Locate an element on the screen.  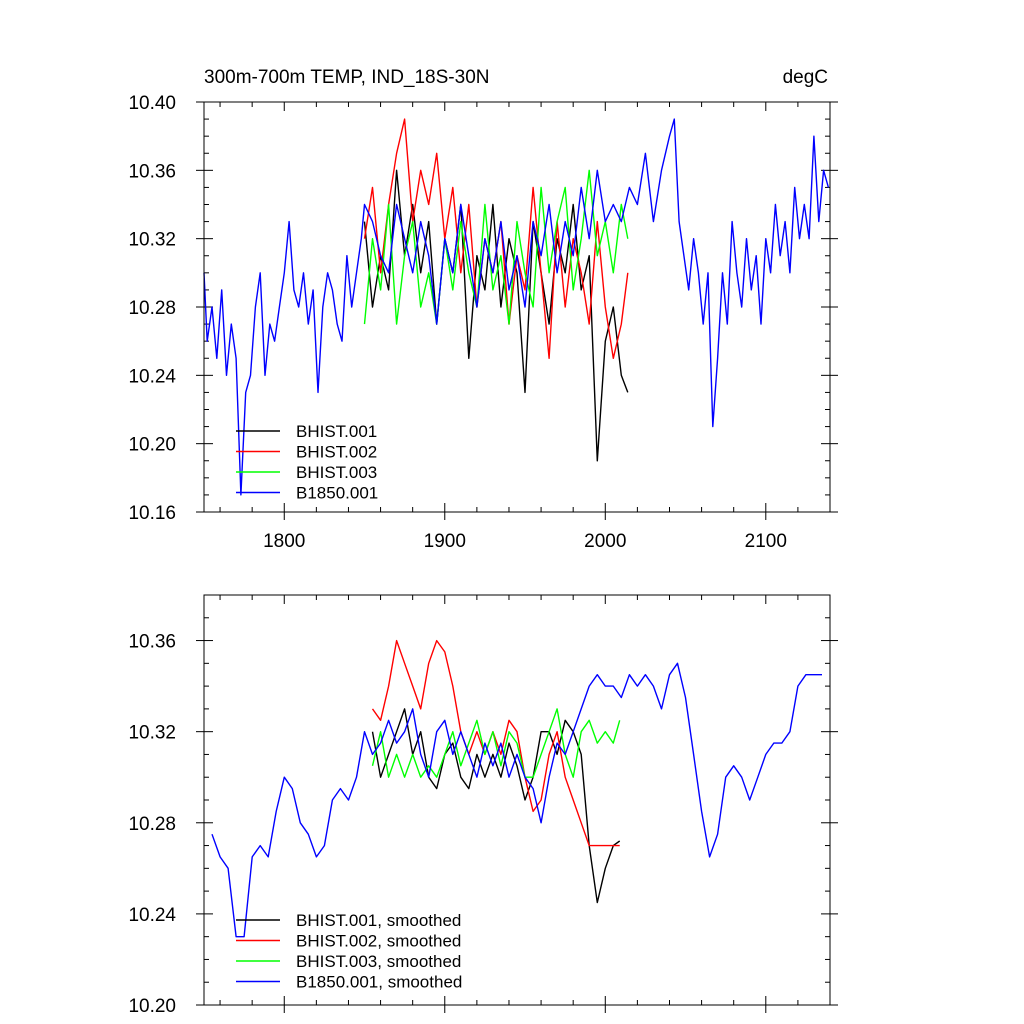
x-tick-label: 1800 is located at coordinates (284, 541).